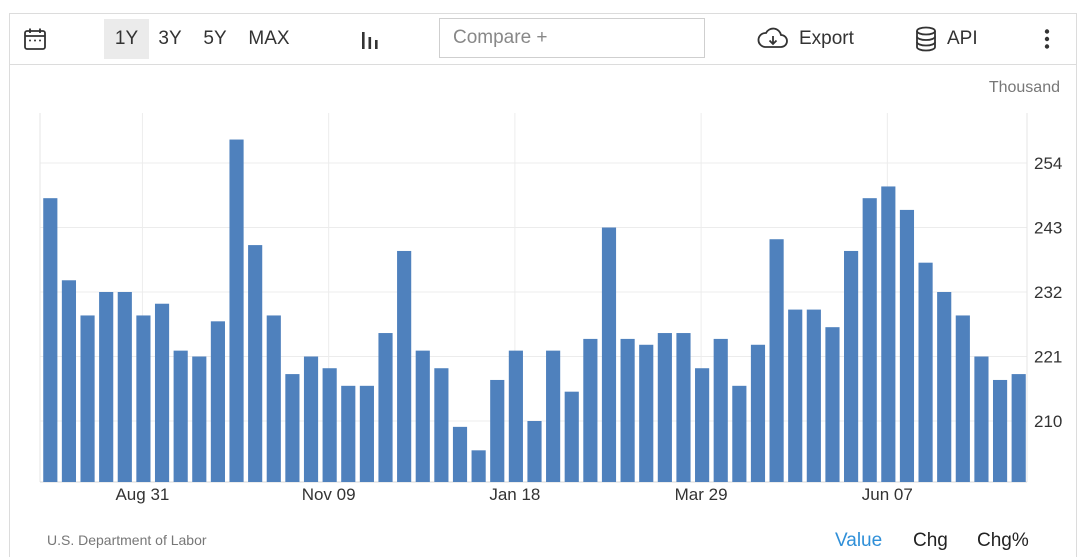 This screenshot has height=557, width=1092. What do you see at coordinates (859, 540) in the screenshot?
I see `value-tab: Value` at bounding box center [859, 540].